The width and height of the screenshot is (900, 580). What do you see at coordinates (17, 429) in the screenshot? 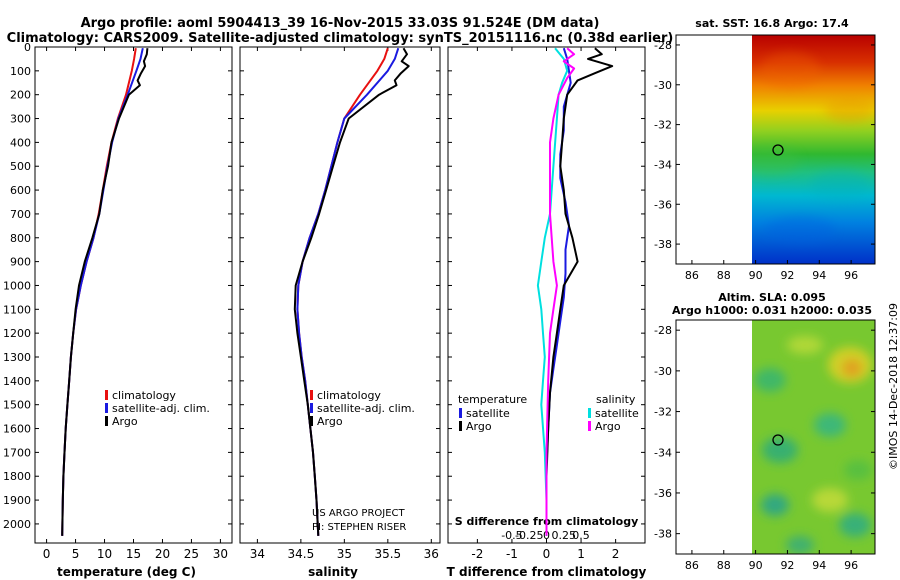
I see `pressure-tick-label: 1600` at bounding box center [17, 429].